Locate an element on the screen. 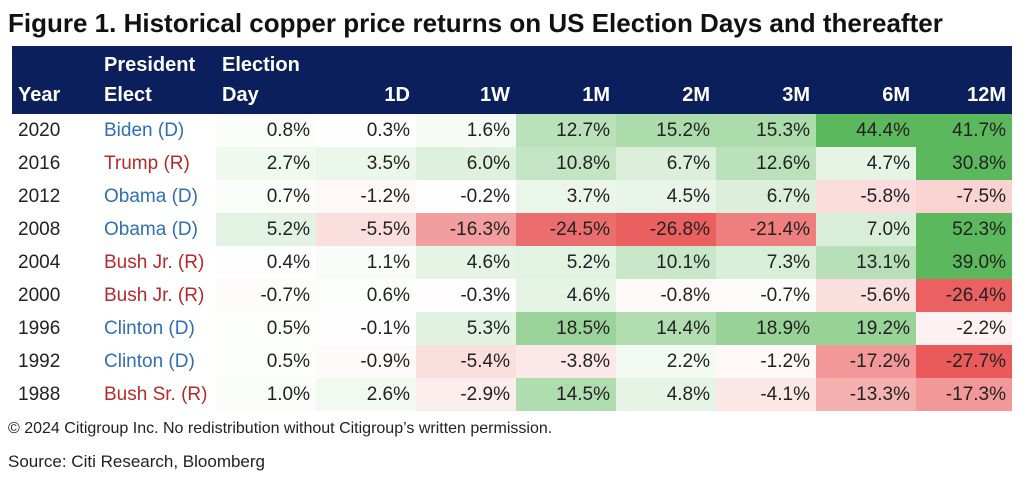 The height and width of the screenshot is (482, 1024). return-cell: 7.3% is located at coordinates (766, 262).